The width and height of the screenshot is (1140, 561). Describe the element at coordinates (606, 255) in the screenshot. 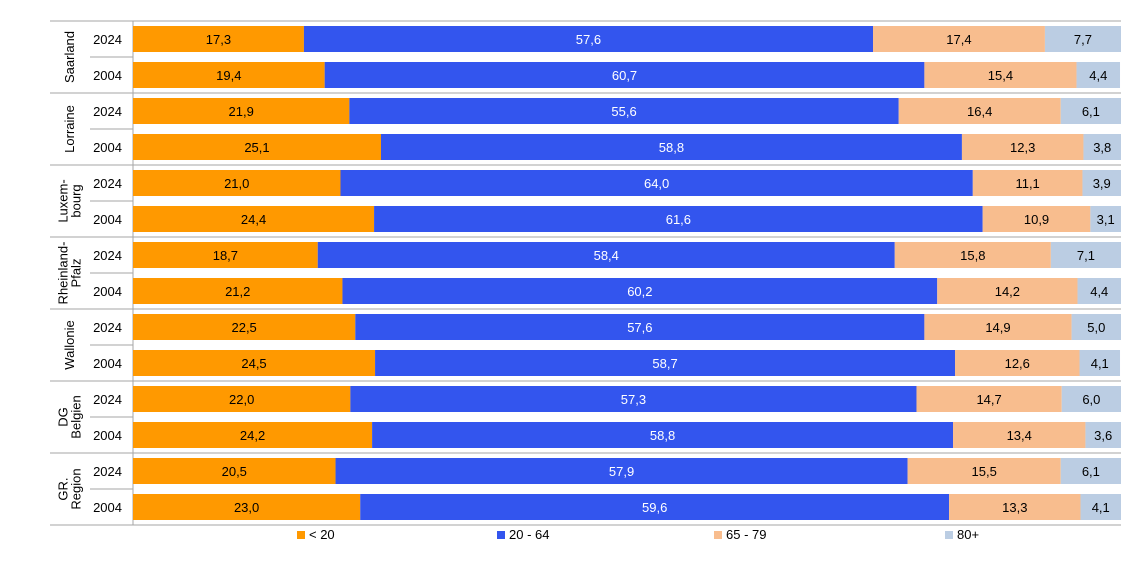

I see `data-label-20-64: 58,4` at that location.